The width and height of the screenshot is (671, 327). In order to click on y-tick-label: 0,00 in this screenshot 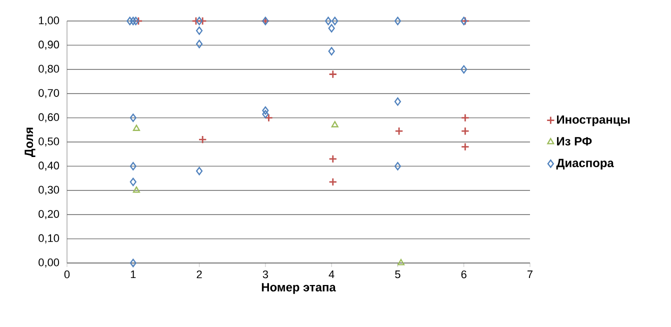, I will do `click(49, 263)`.